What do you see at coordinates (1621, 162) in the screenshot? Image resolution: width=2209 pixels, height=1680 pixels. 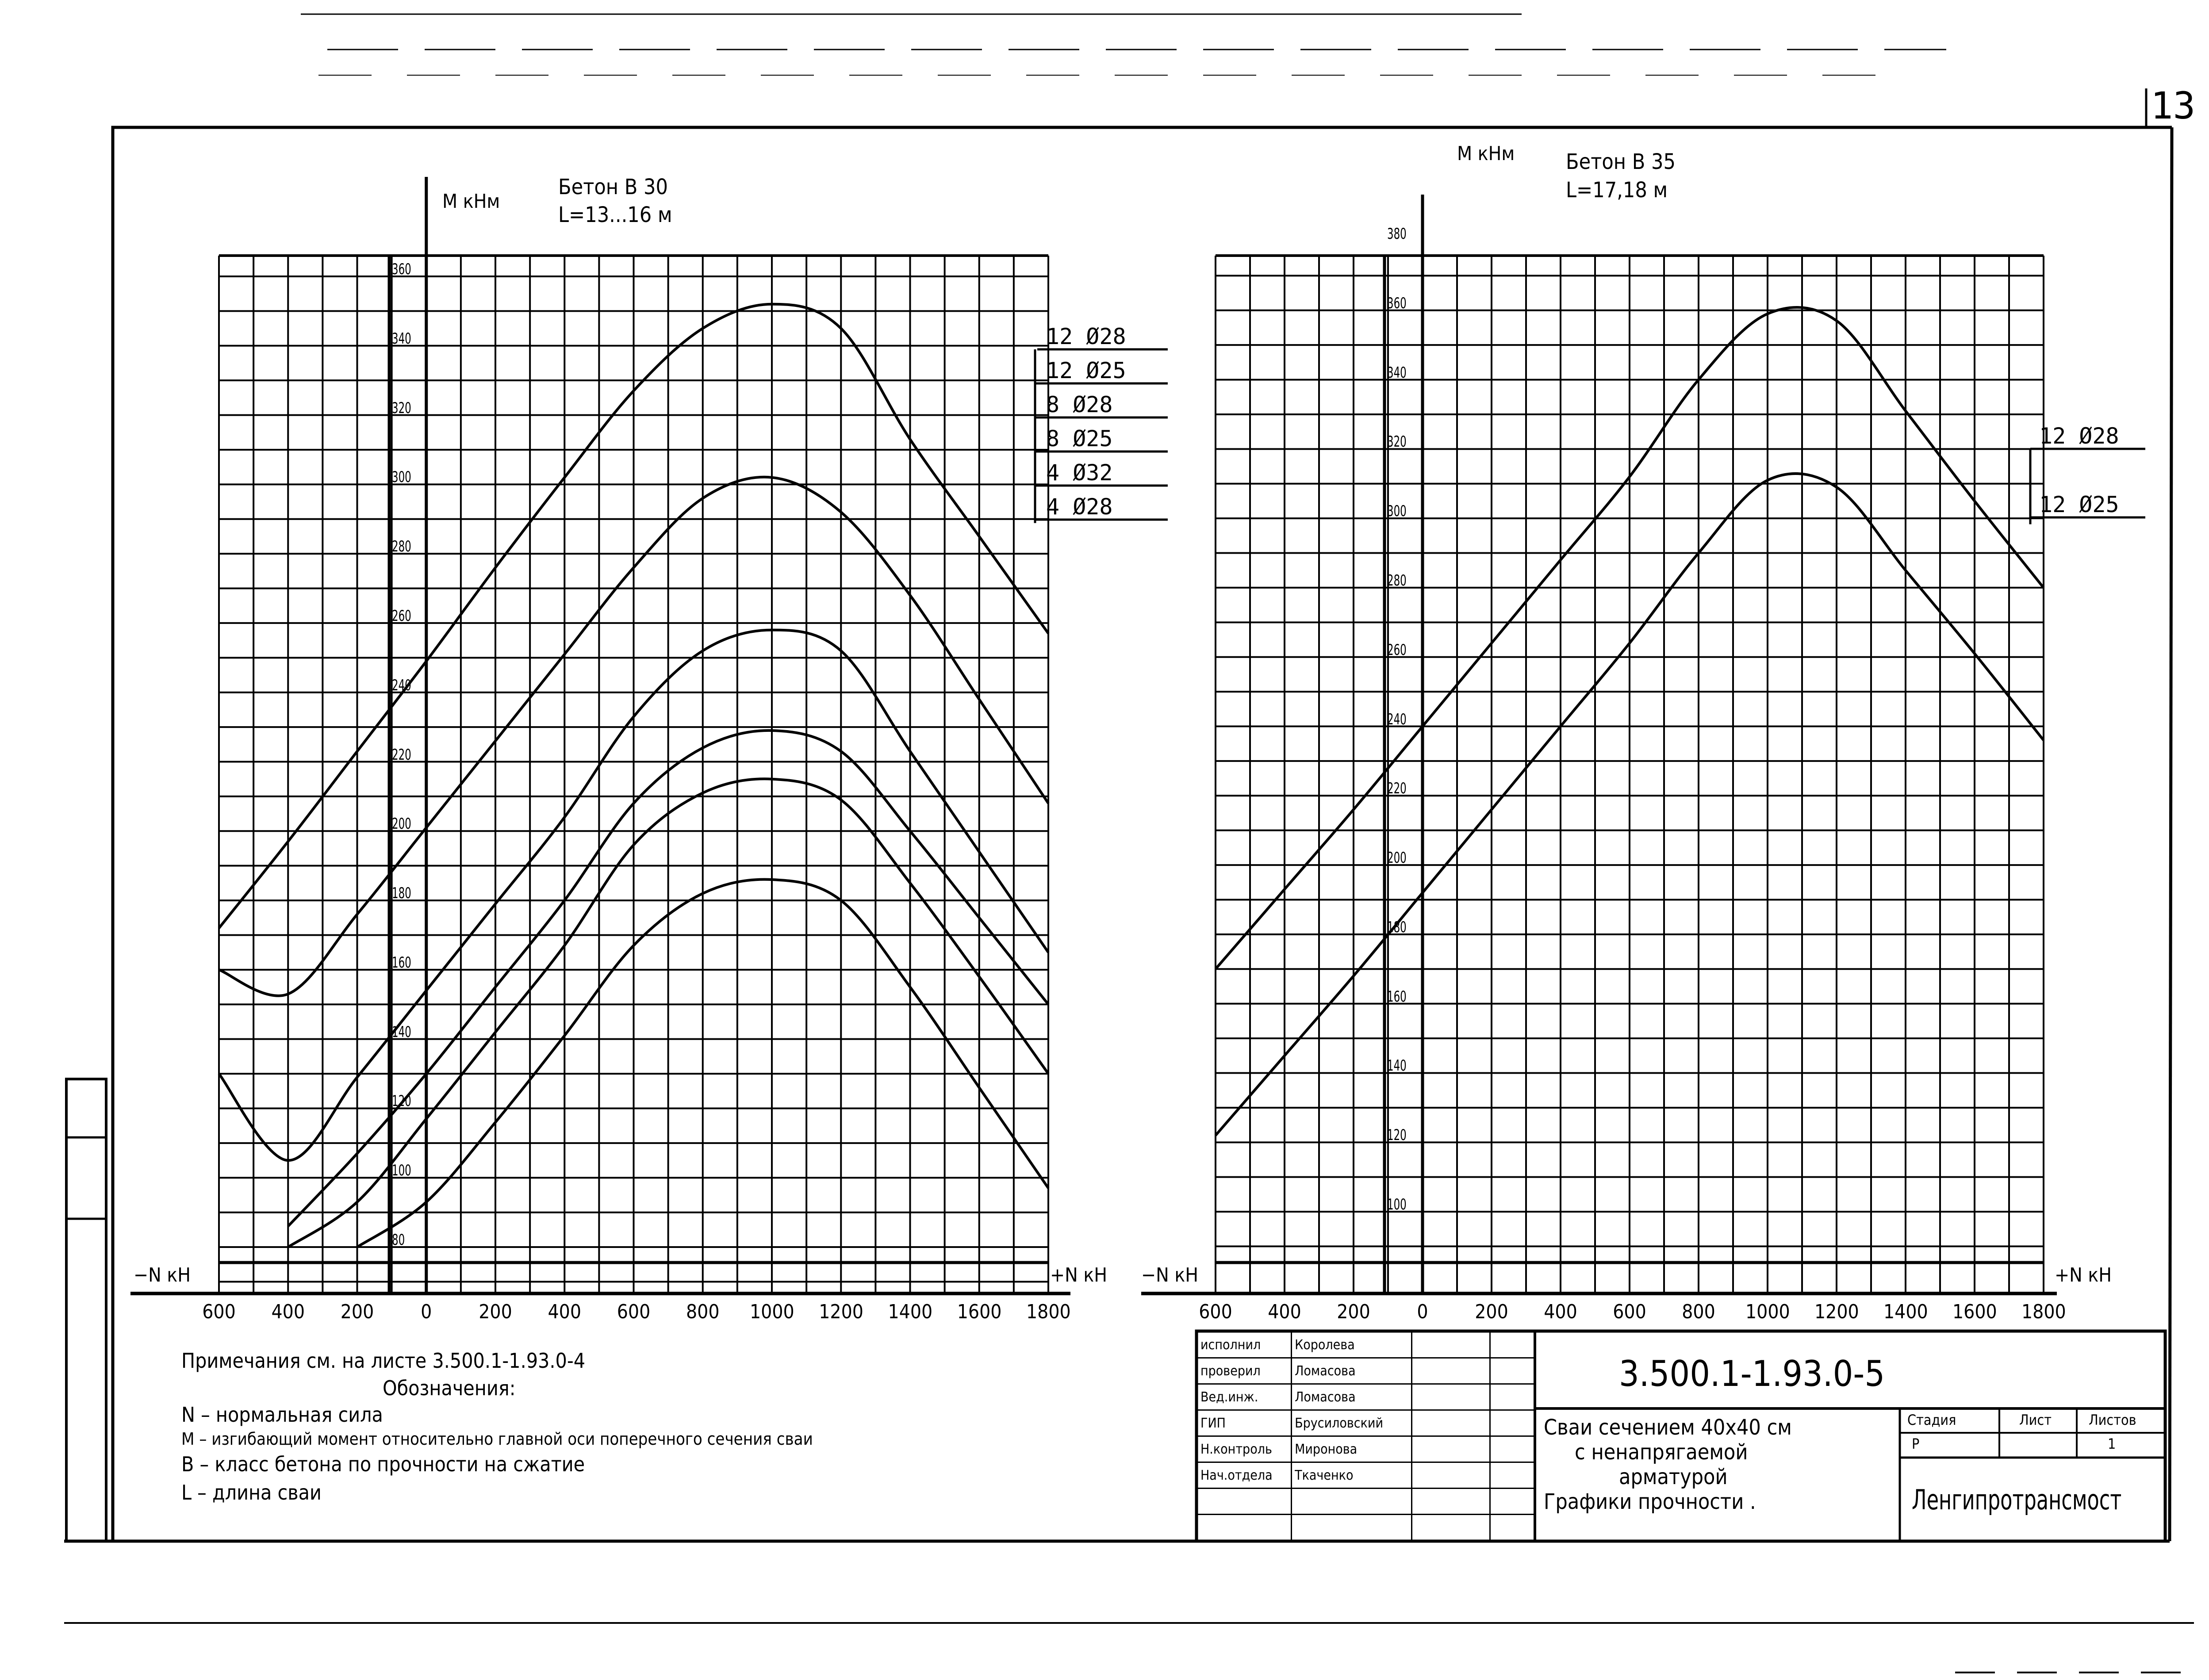 I see `right-concrete-class: Бетон В 35` at bounding box center [1621, 162].